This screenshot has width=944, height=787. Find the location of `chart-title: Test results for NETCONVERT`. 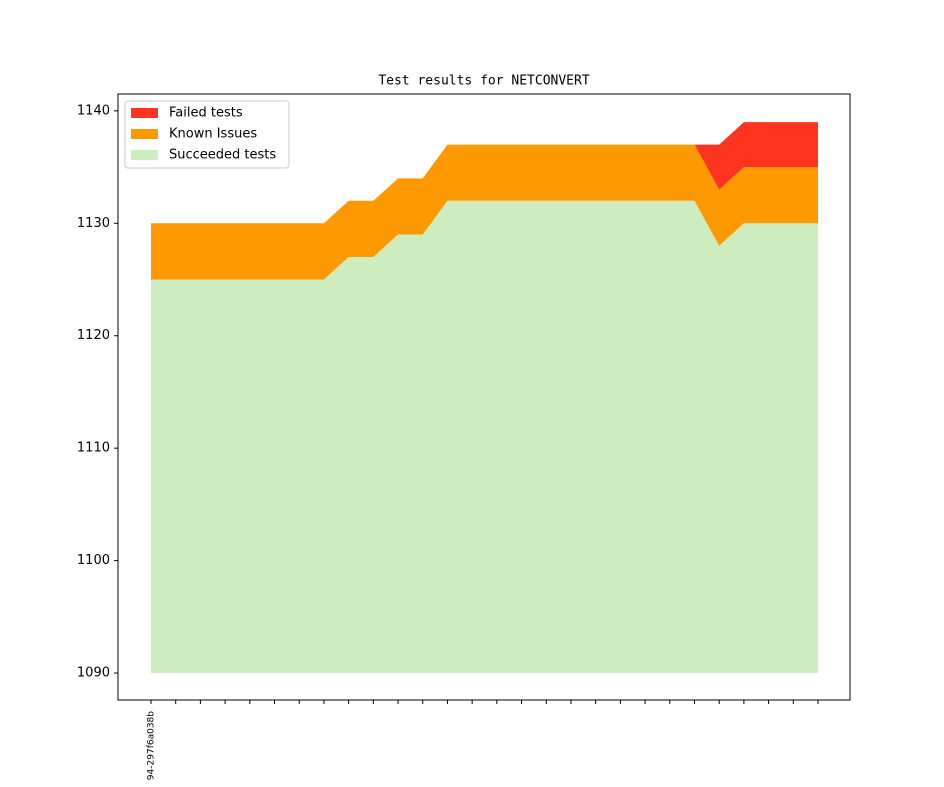

chart-title: Test results for NETCONVERT is located at coordinates (483, 81).